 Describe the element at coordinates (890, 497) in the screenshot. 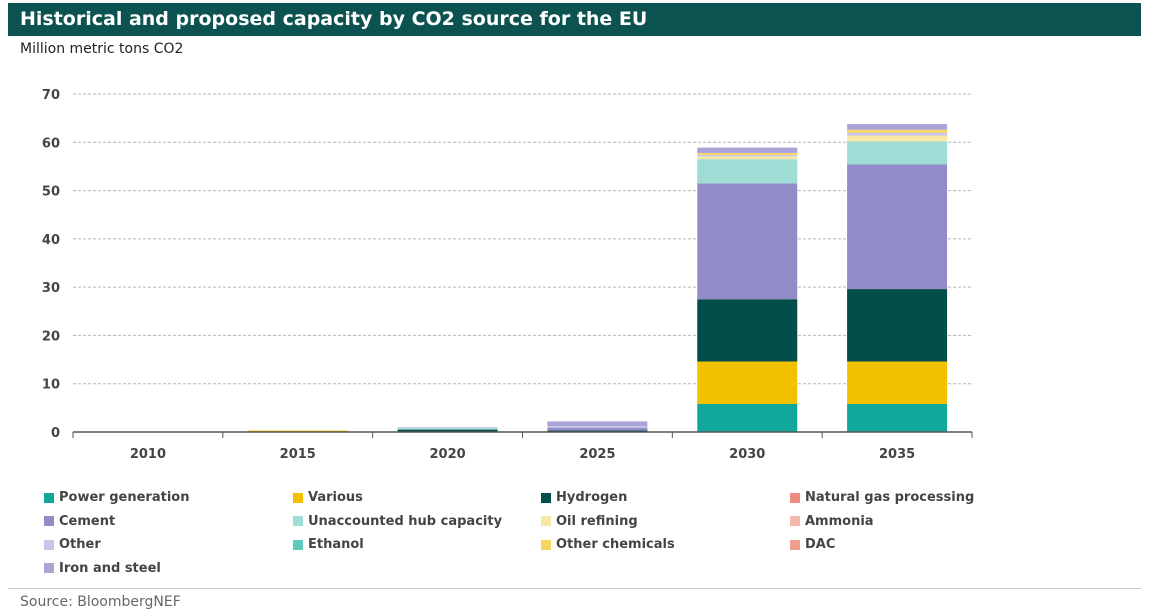

I see `legend-label: Natural gas processing` at that location.